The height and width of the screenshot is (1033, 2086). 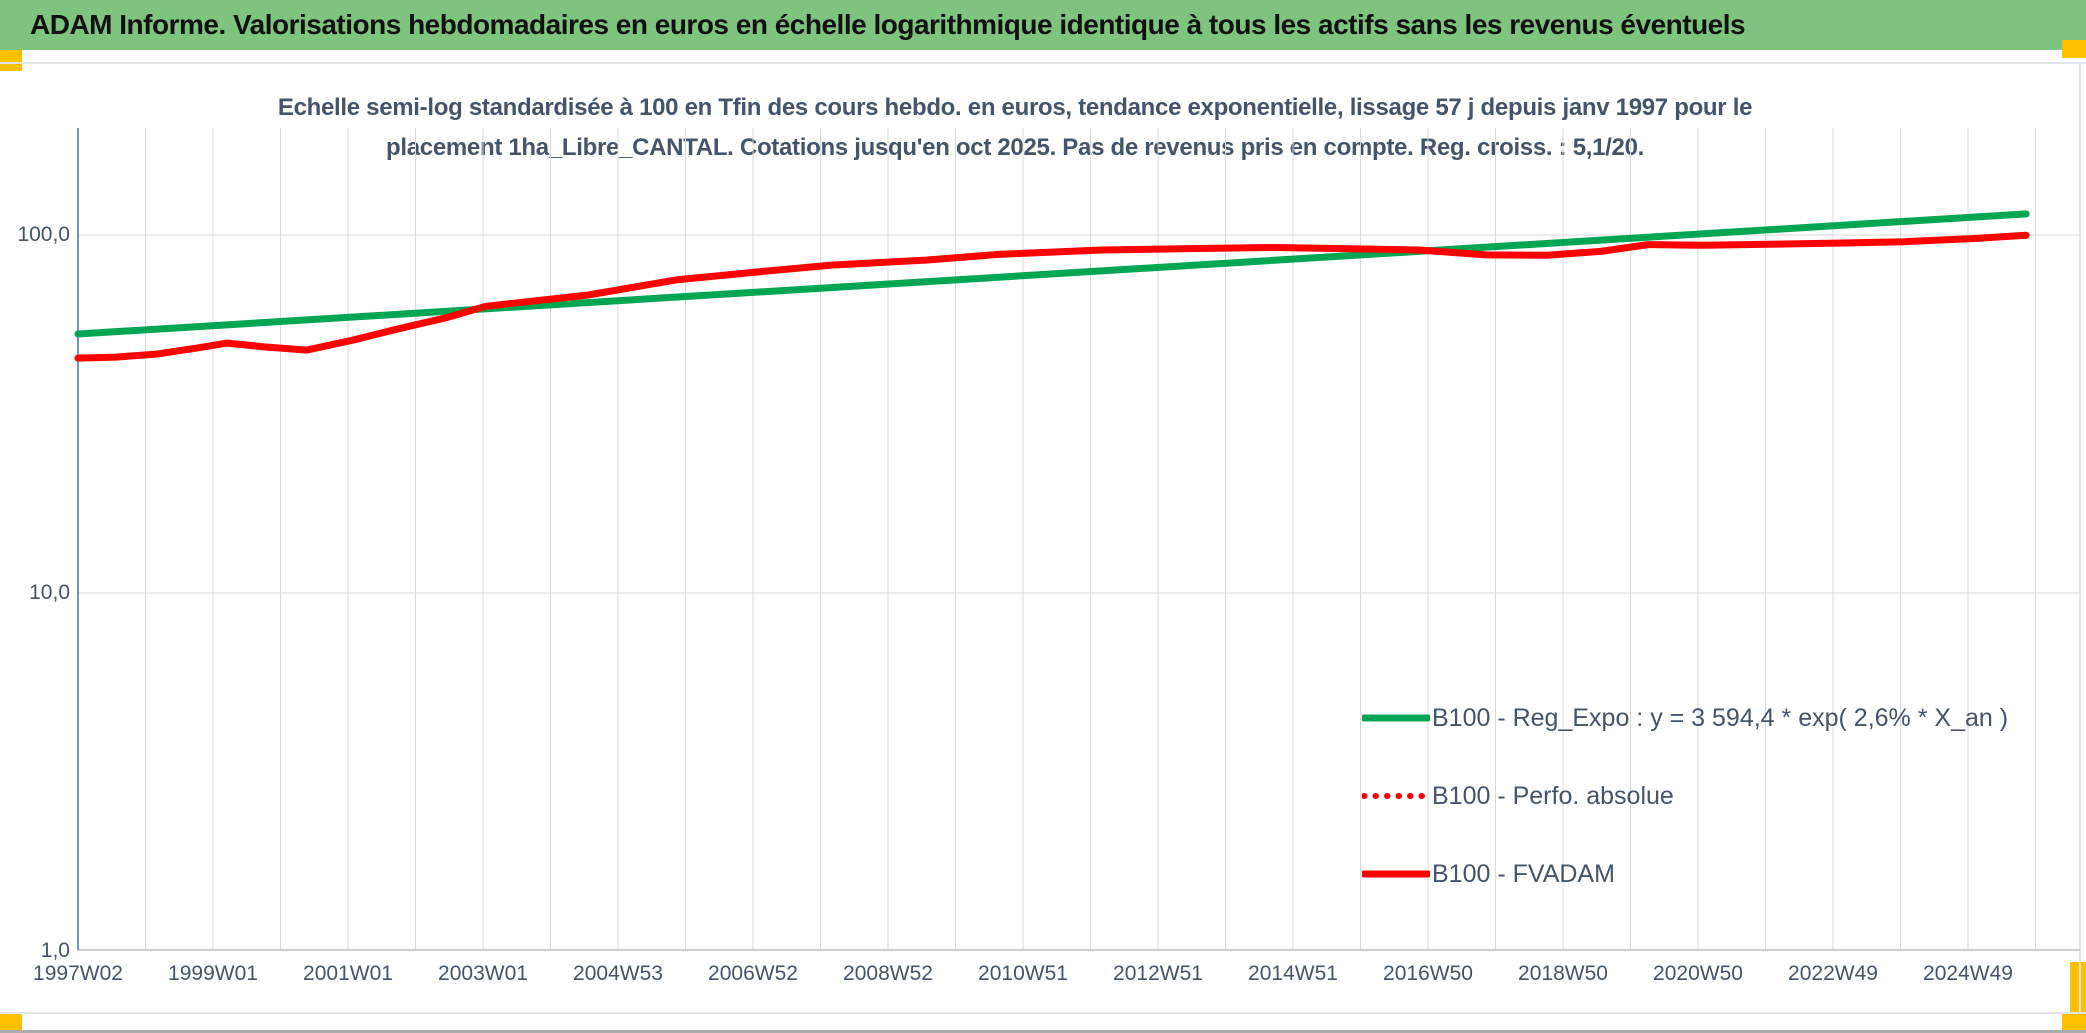 I want to click on chart-frame-right-border, so click(x=2080, y=537).